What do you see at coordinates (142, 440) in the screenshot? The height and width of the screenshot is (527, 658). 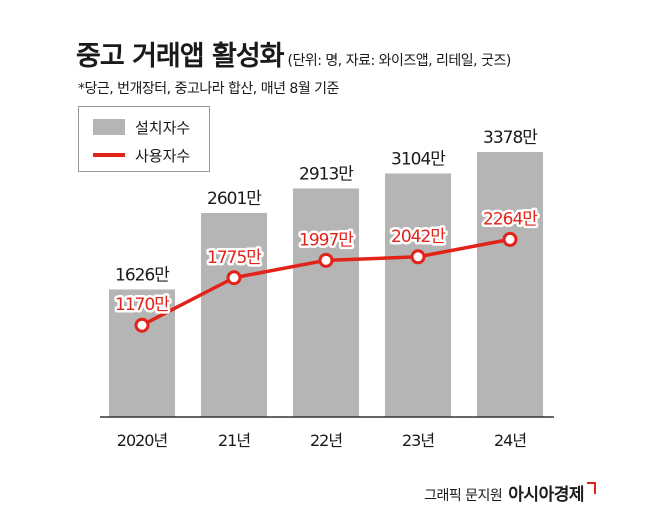 I see `x-tick-label: 2020년` at bounding box center [142, 440].